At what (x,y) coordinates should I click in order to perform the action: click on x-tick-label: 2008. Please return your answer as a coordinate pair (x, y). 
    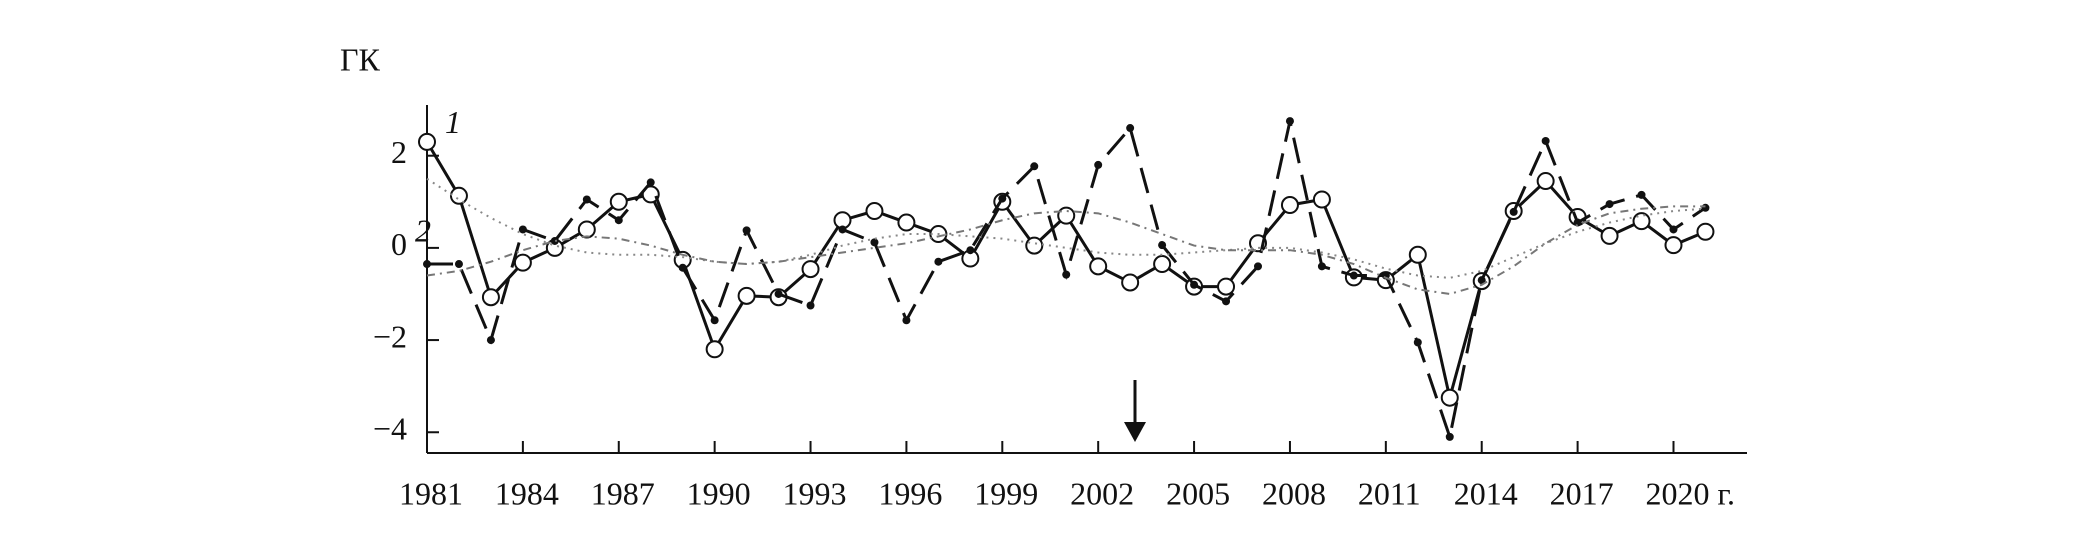
    Looking at the image, I should click on (1294, 493).